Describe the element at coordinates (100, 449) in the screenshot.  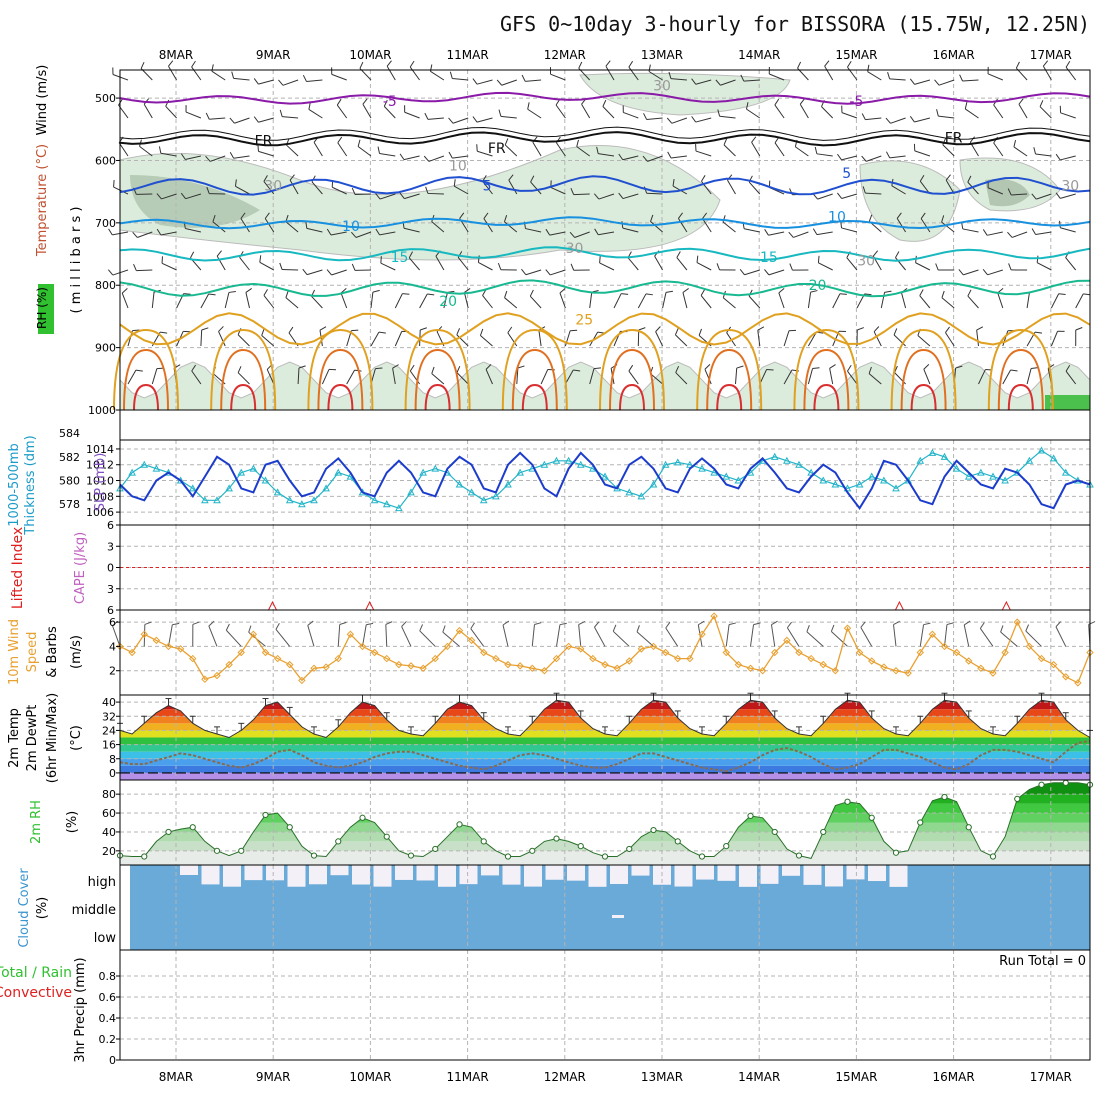
I see `slp-tick-label: 1014` at that location.